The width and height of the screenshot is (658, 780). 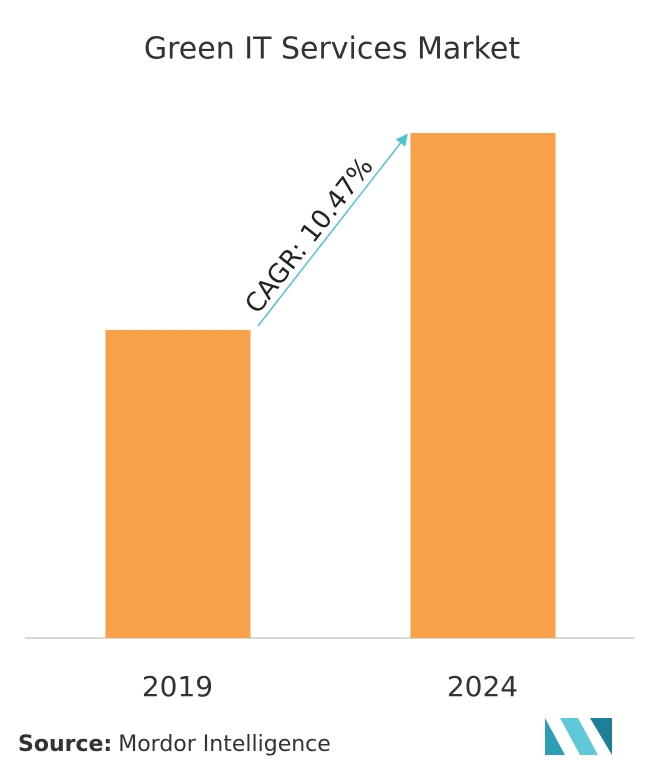 What do you see at coordinates (332, 49) in the screenshot?
I see `chart-title: Green IT Services Market` at bounding box center [332, 49].